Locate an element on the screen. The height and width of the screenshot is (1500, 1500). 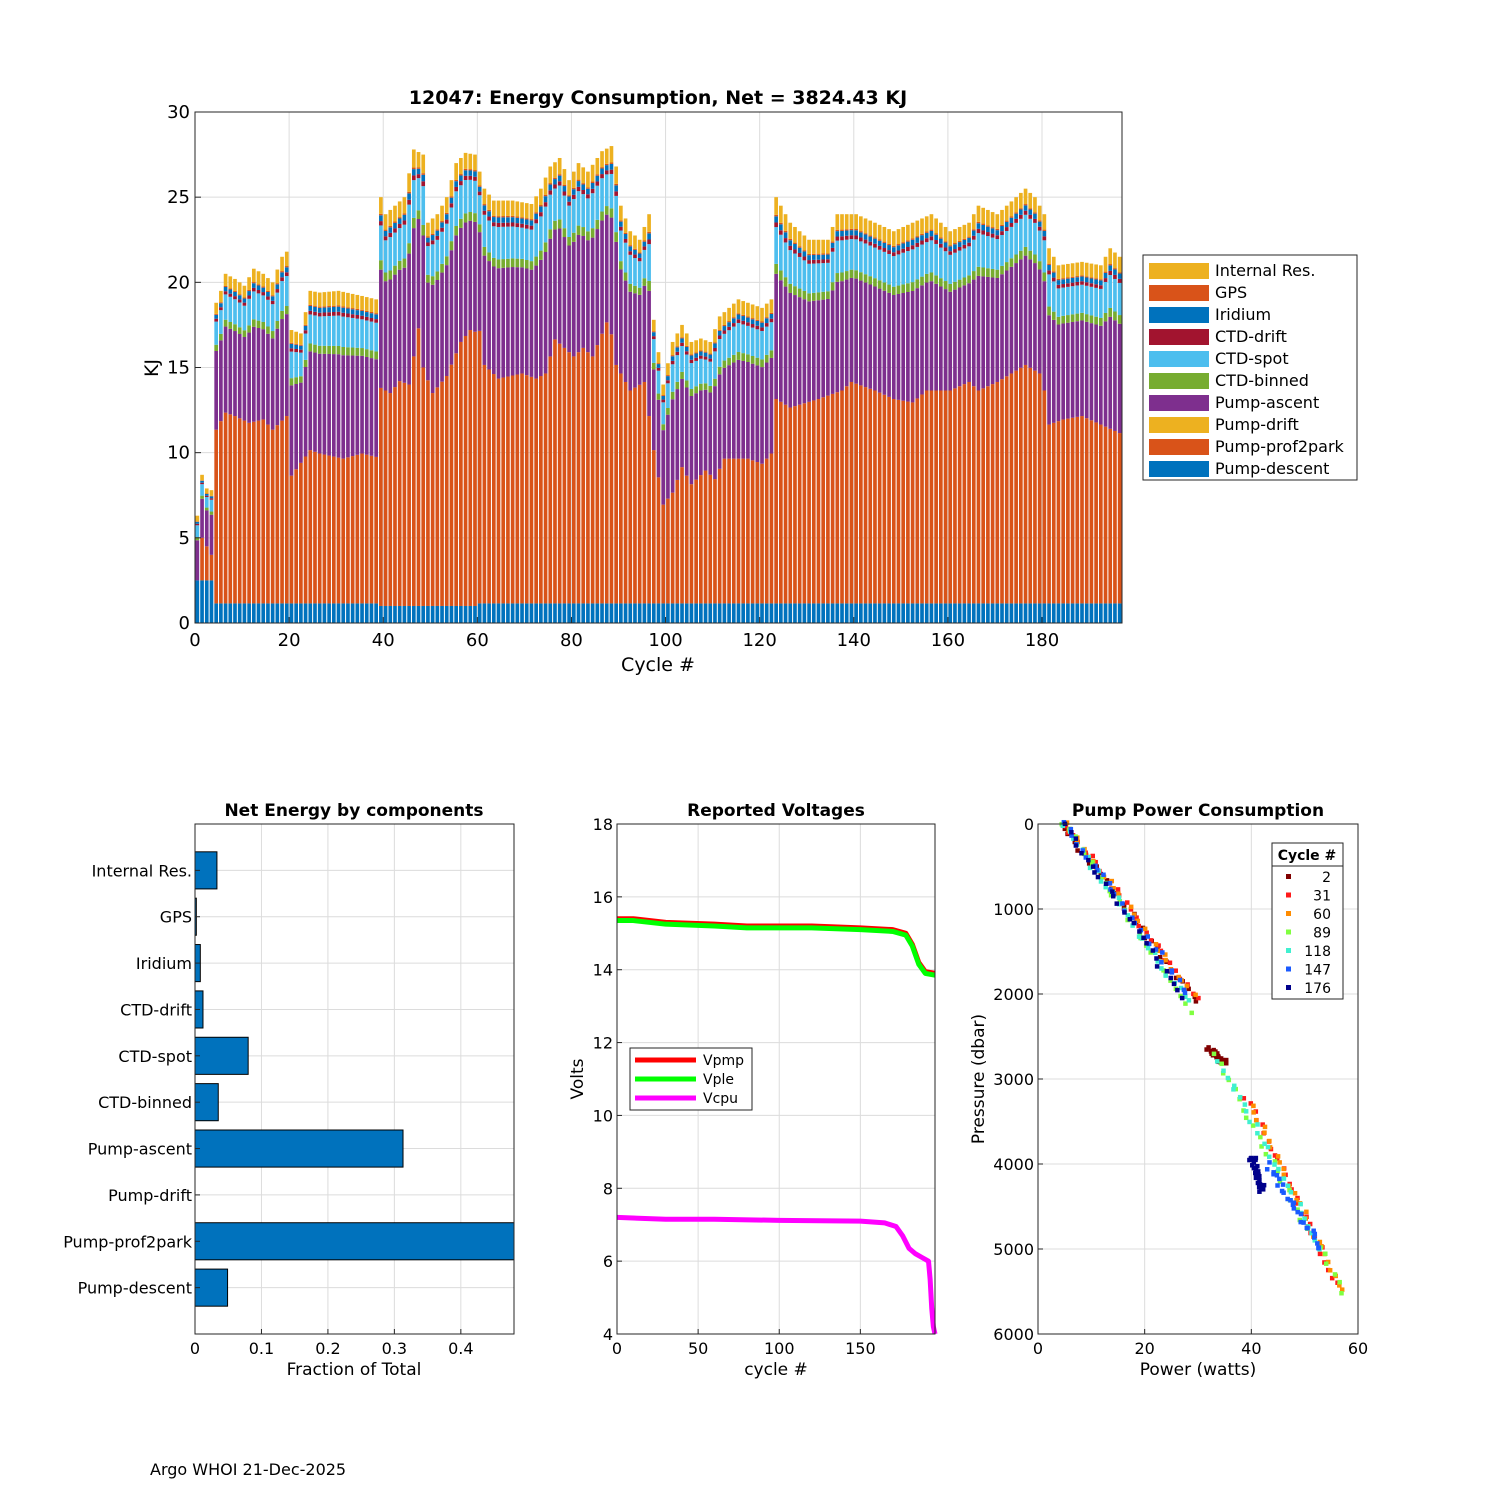
series-line is located at coordinates (776, 948).